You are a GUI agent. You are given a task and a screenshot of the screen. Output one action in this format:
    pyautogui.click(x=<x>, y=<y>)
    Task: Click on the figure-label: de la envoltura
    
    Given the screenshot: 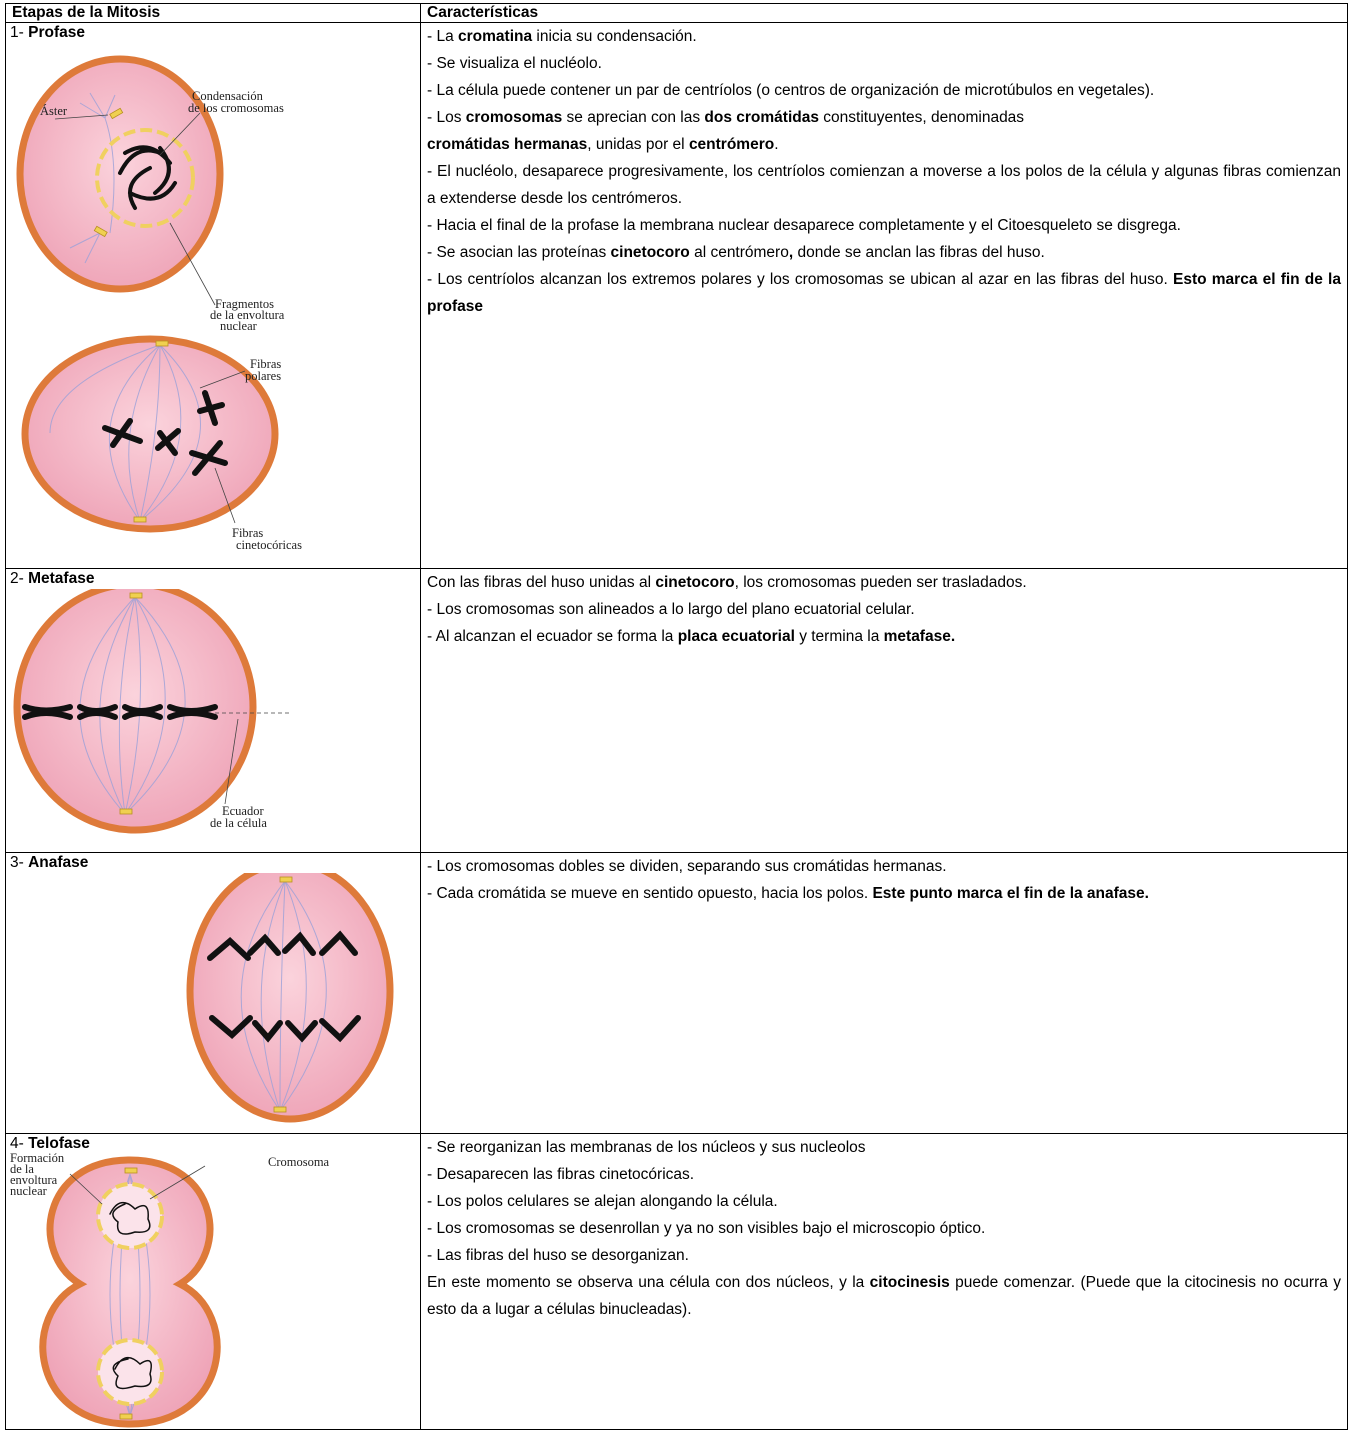 What is the action you would take?
    pyautogui.click(x=247, y=315)
    